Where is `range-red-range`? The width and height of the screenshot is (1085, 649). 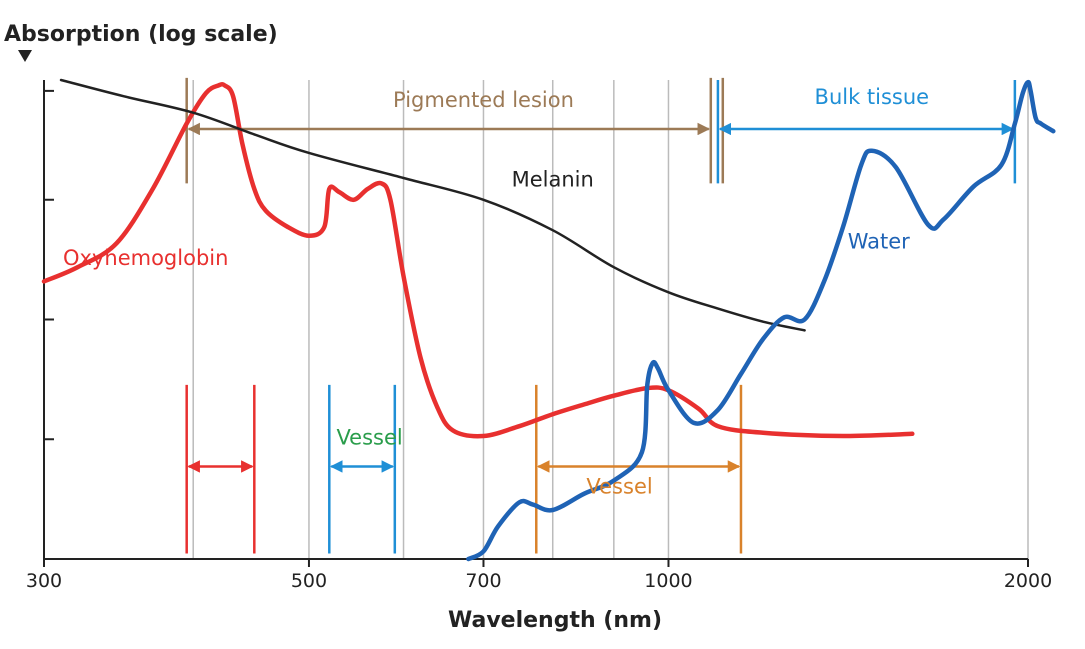 range-red-range is located at coordinates (220, 469).